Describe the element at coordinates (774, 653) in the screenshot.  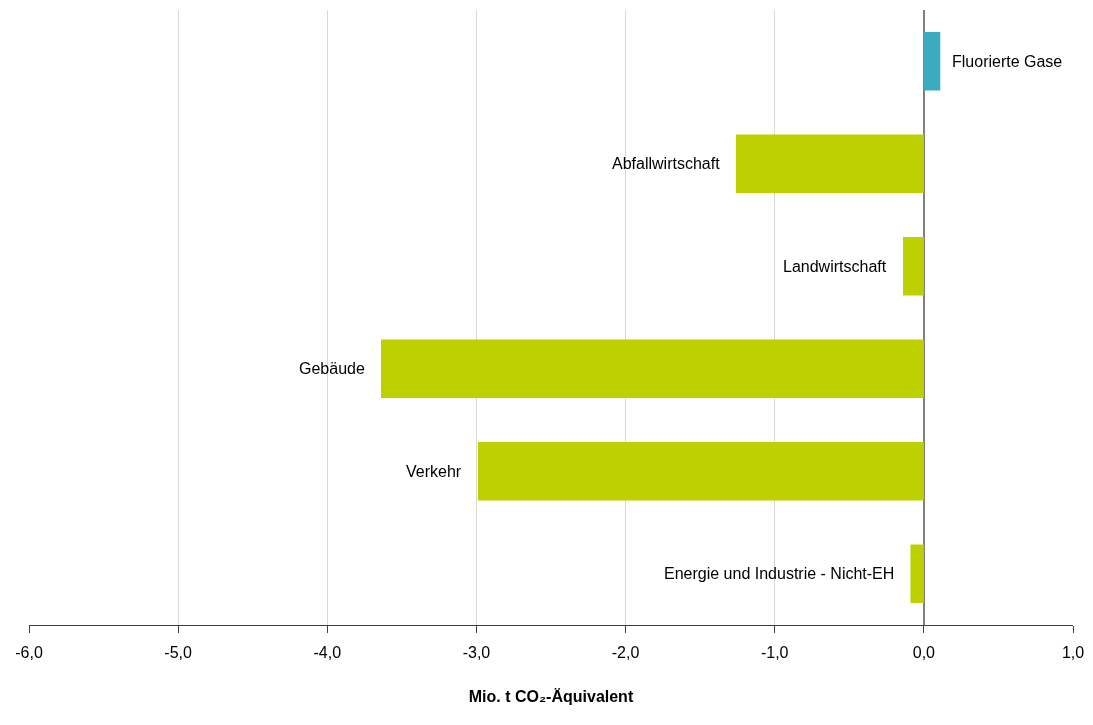
I see `x-tick-label: -1,0` at that location.